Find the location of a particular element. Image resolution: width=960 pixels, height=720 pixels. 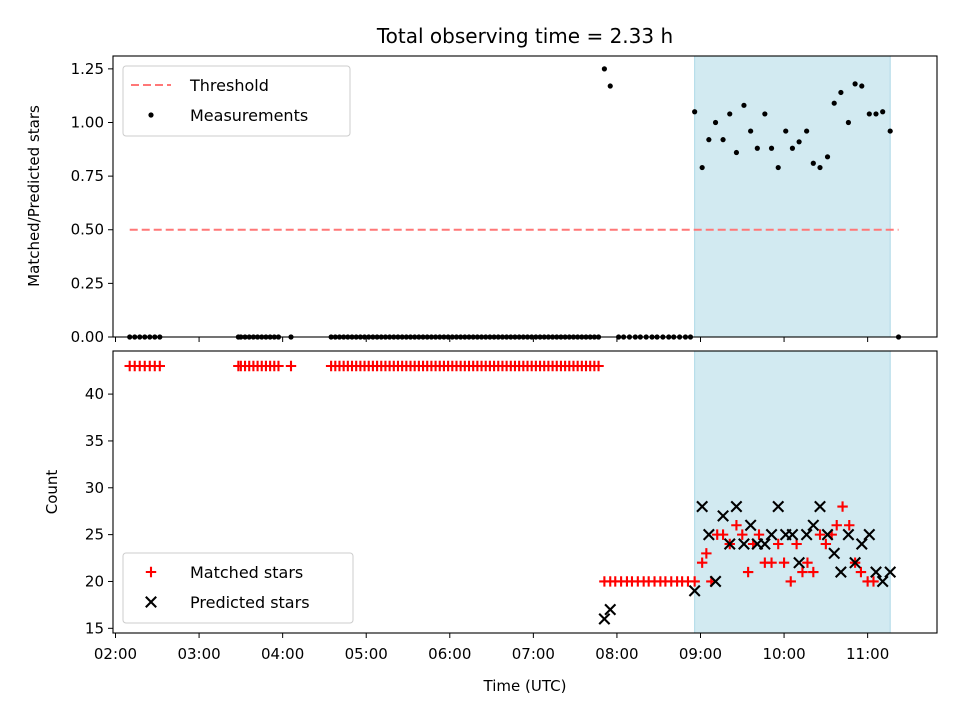

legend-entry: Measurements is located at coordinates (249, 115).